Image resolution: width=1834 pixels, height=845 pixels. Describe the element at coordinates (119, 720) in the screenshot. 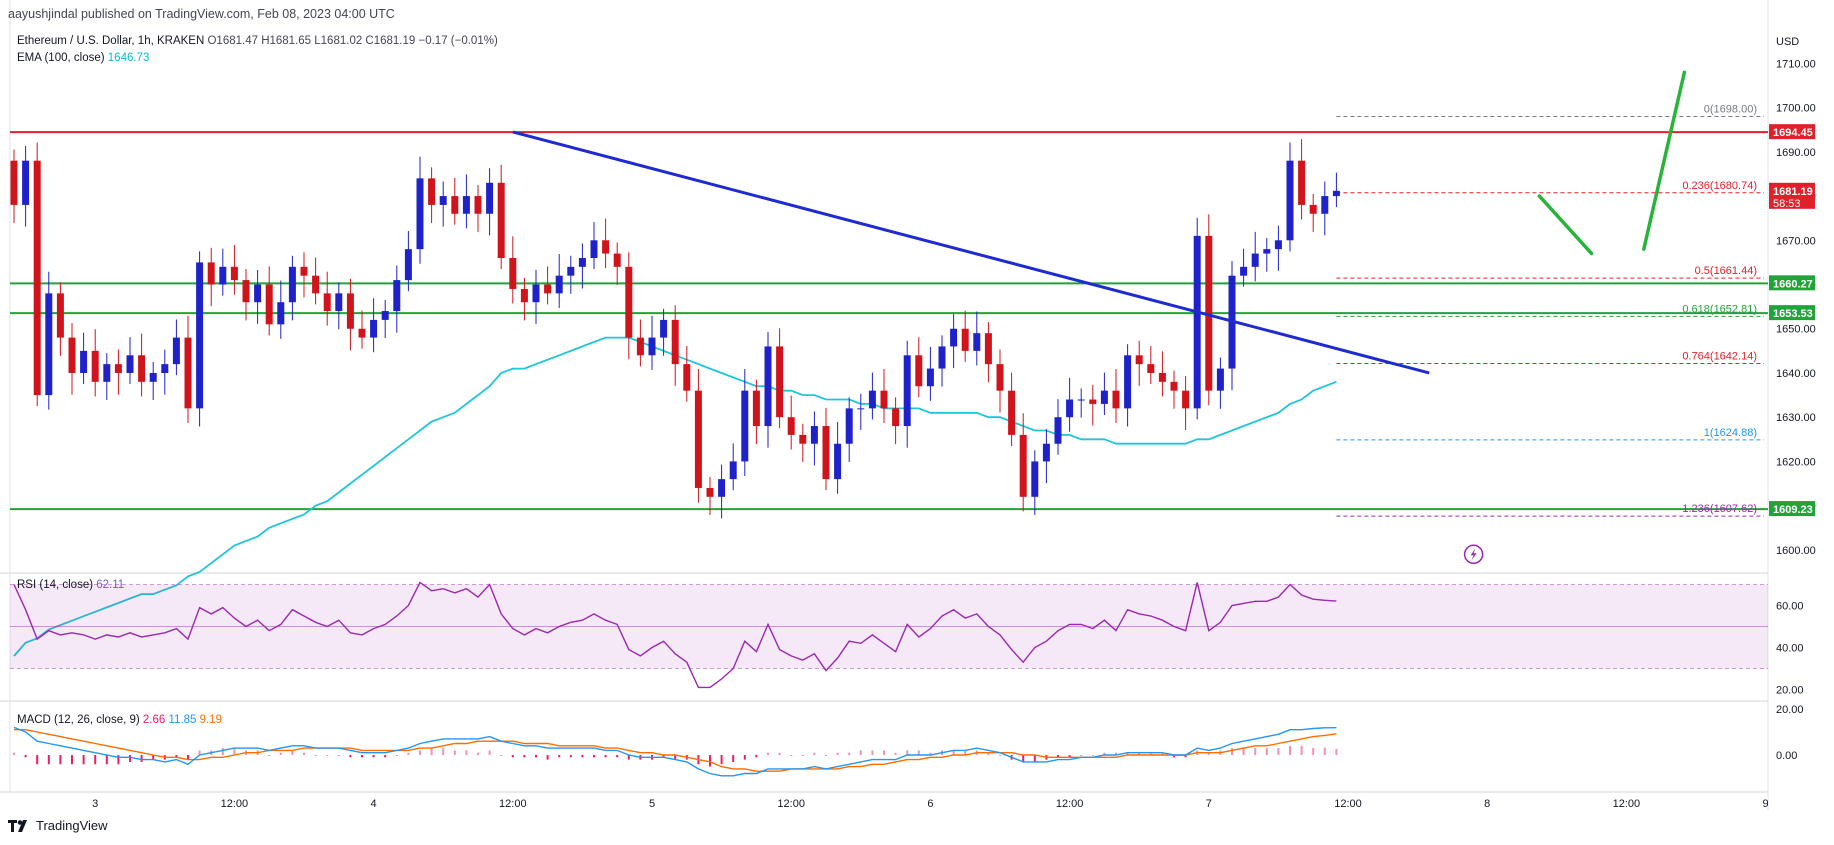

I see `macd-legend: MACD (12, 26, close, 9) 2.66 11.85 9.19` at that location.